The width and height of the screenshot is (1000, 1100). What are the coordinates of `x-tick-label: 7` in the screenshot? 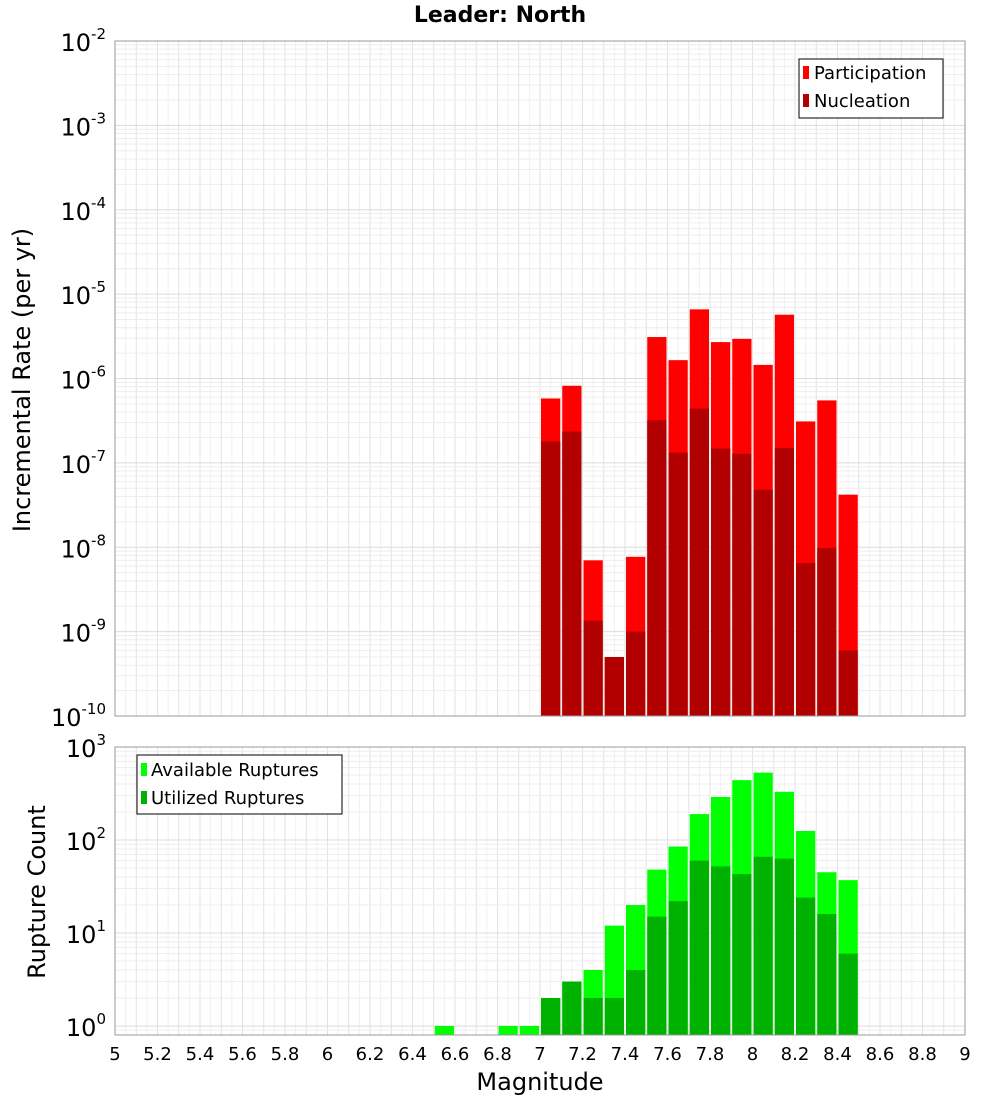 It's located at (539, 1054).